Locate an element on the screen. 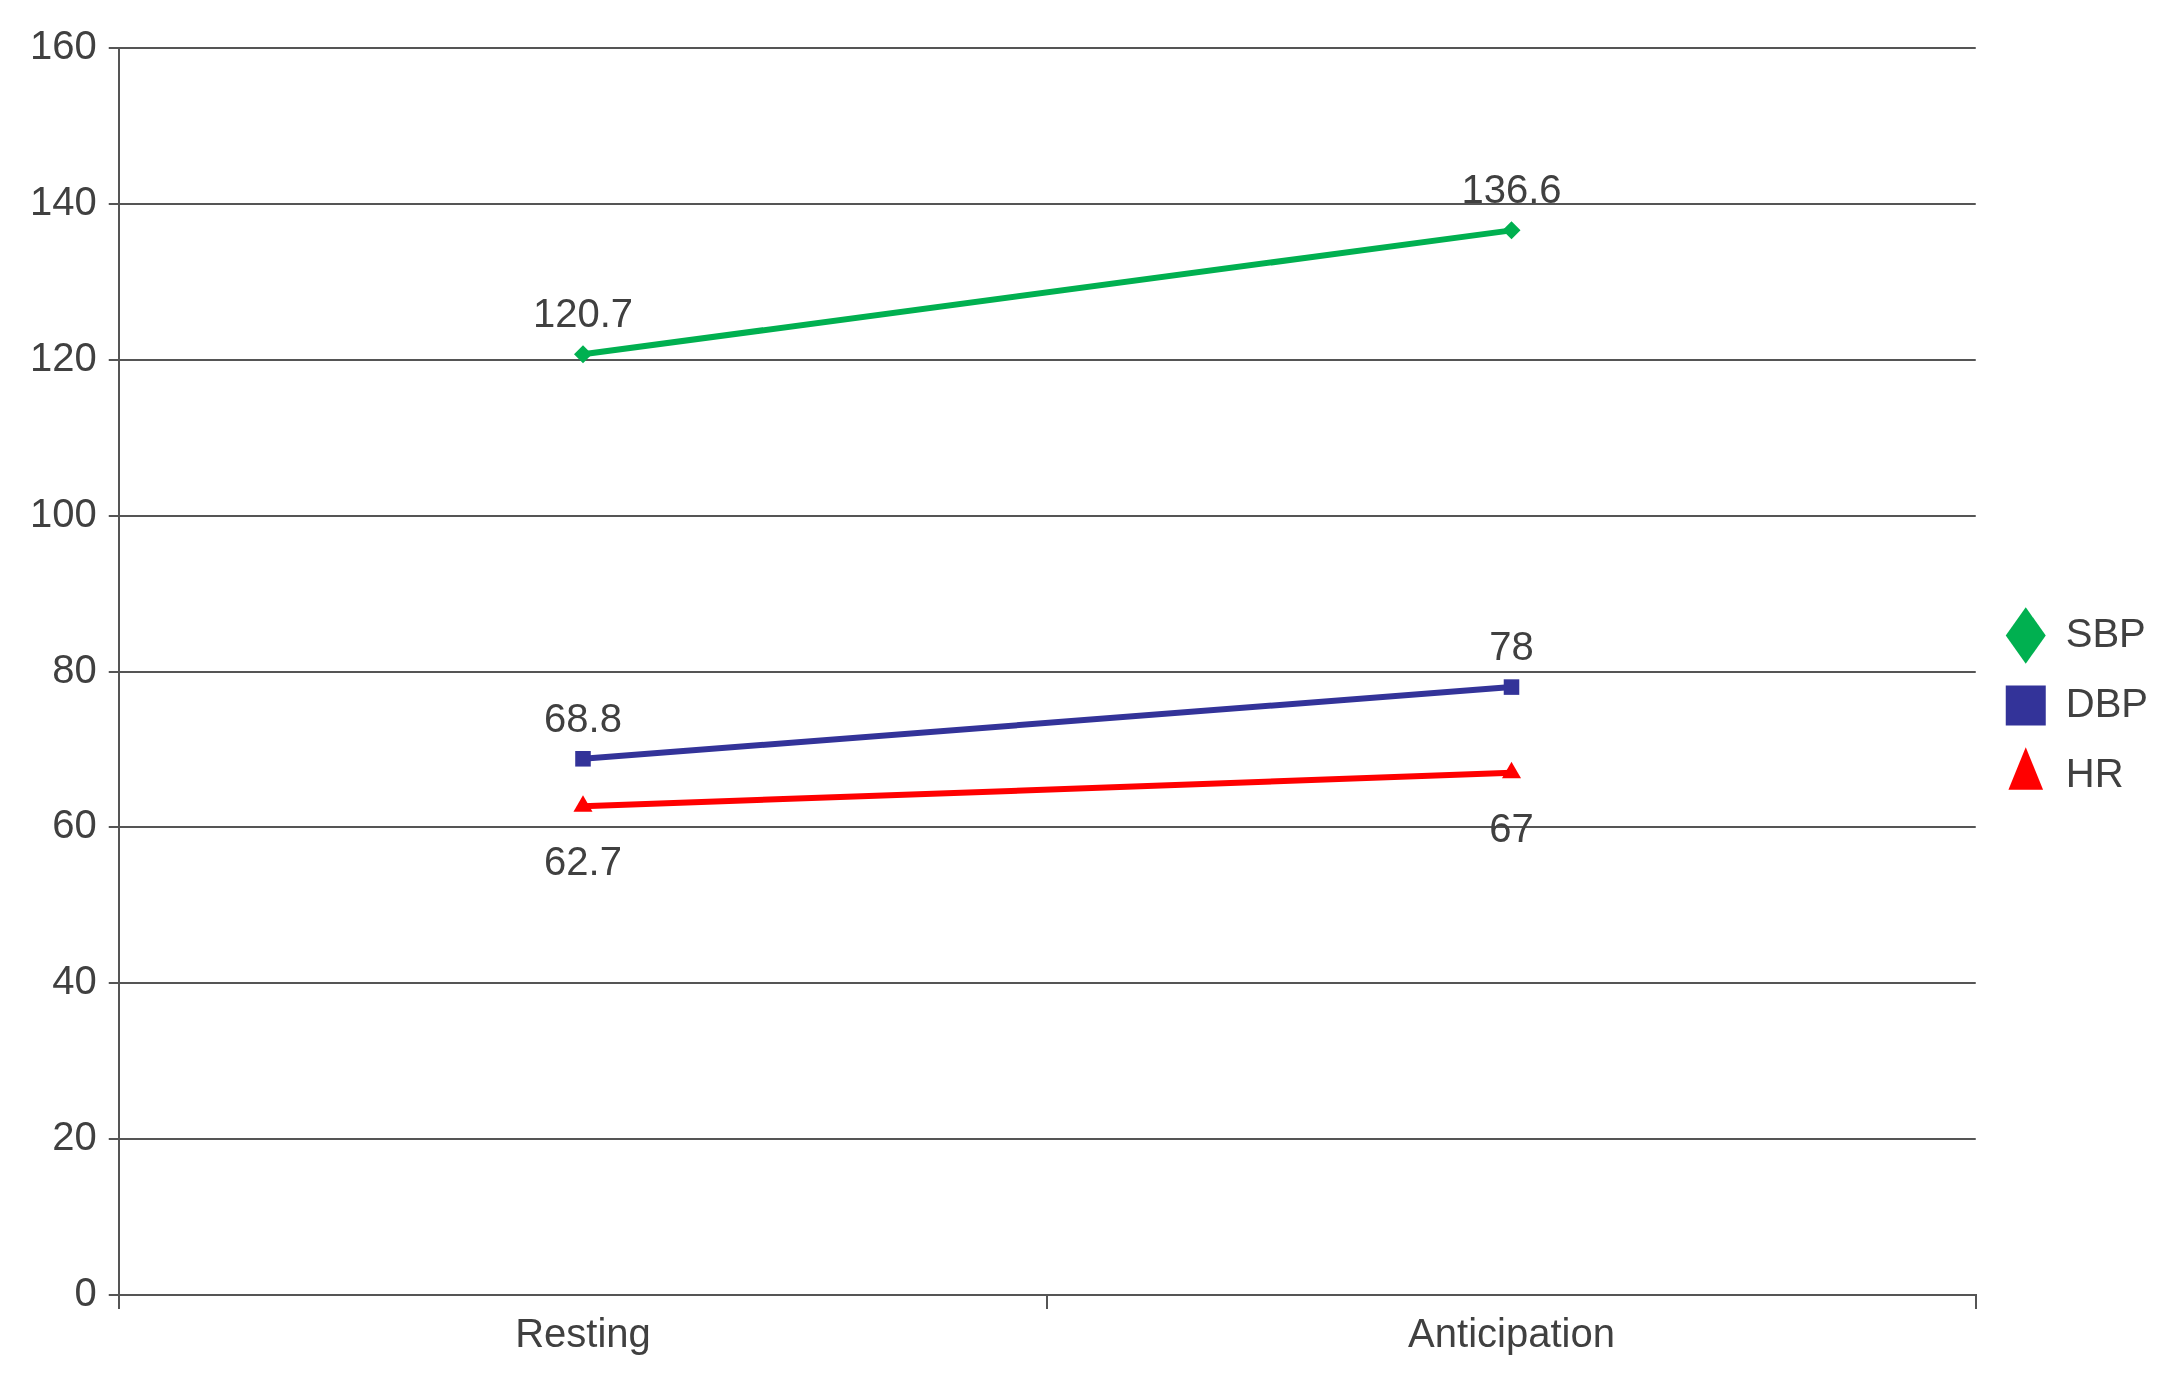 This screenshot has height=1378, width=2173. y-tick-label: 80 is located at coordinates (74, 668).